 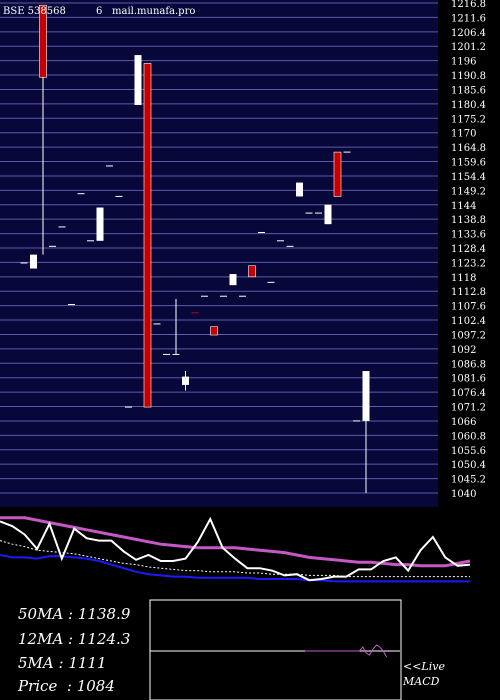 I want to click on y-tick-label: 1170, so click(x=463, y=134).